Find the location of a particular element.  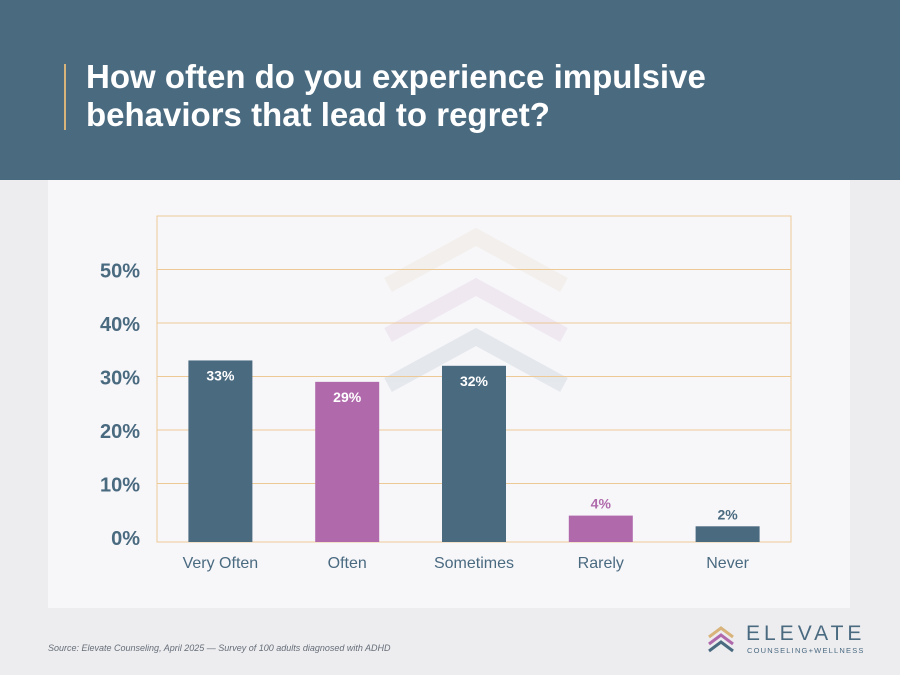

x-tick-label: Very Often is located at coordinates (221, 563).